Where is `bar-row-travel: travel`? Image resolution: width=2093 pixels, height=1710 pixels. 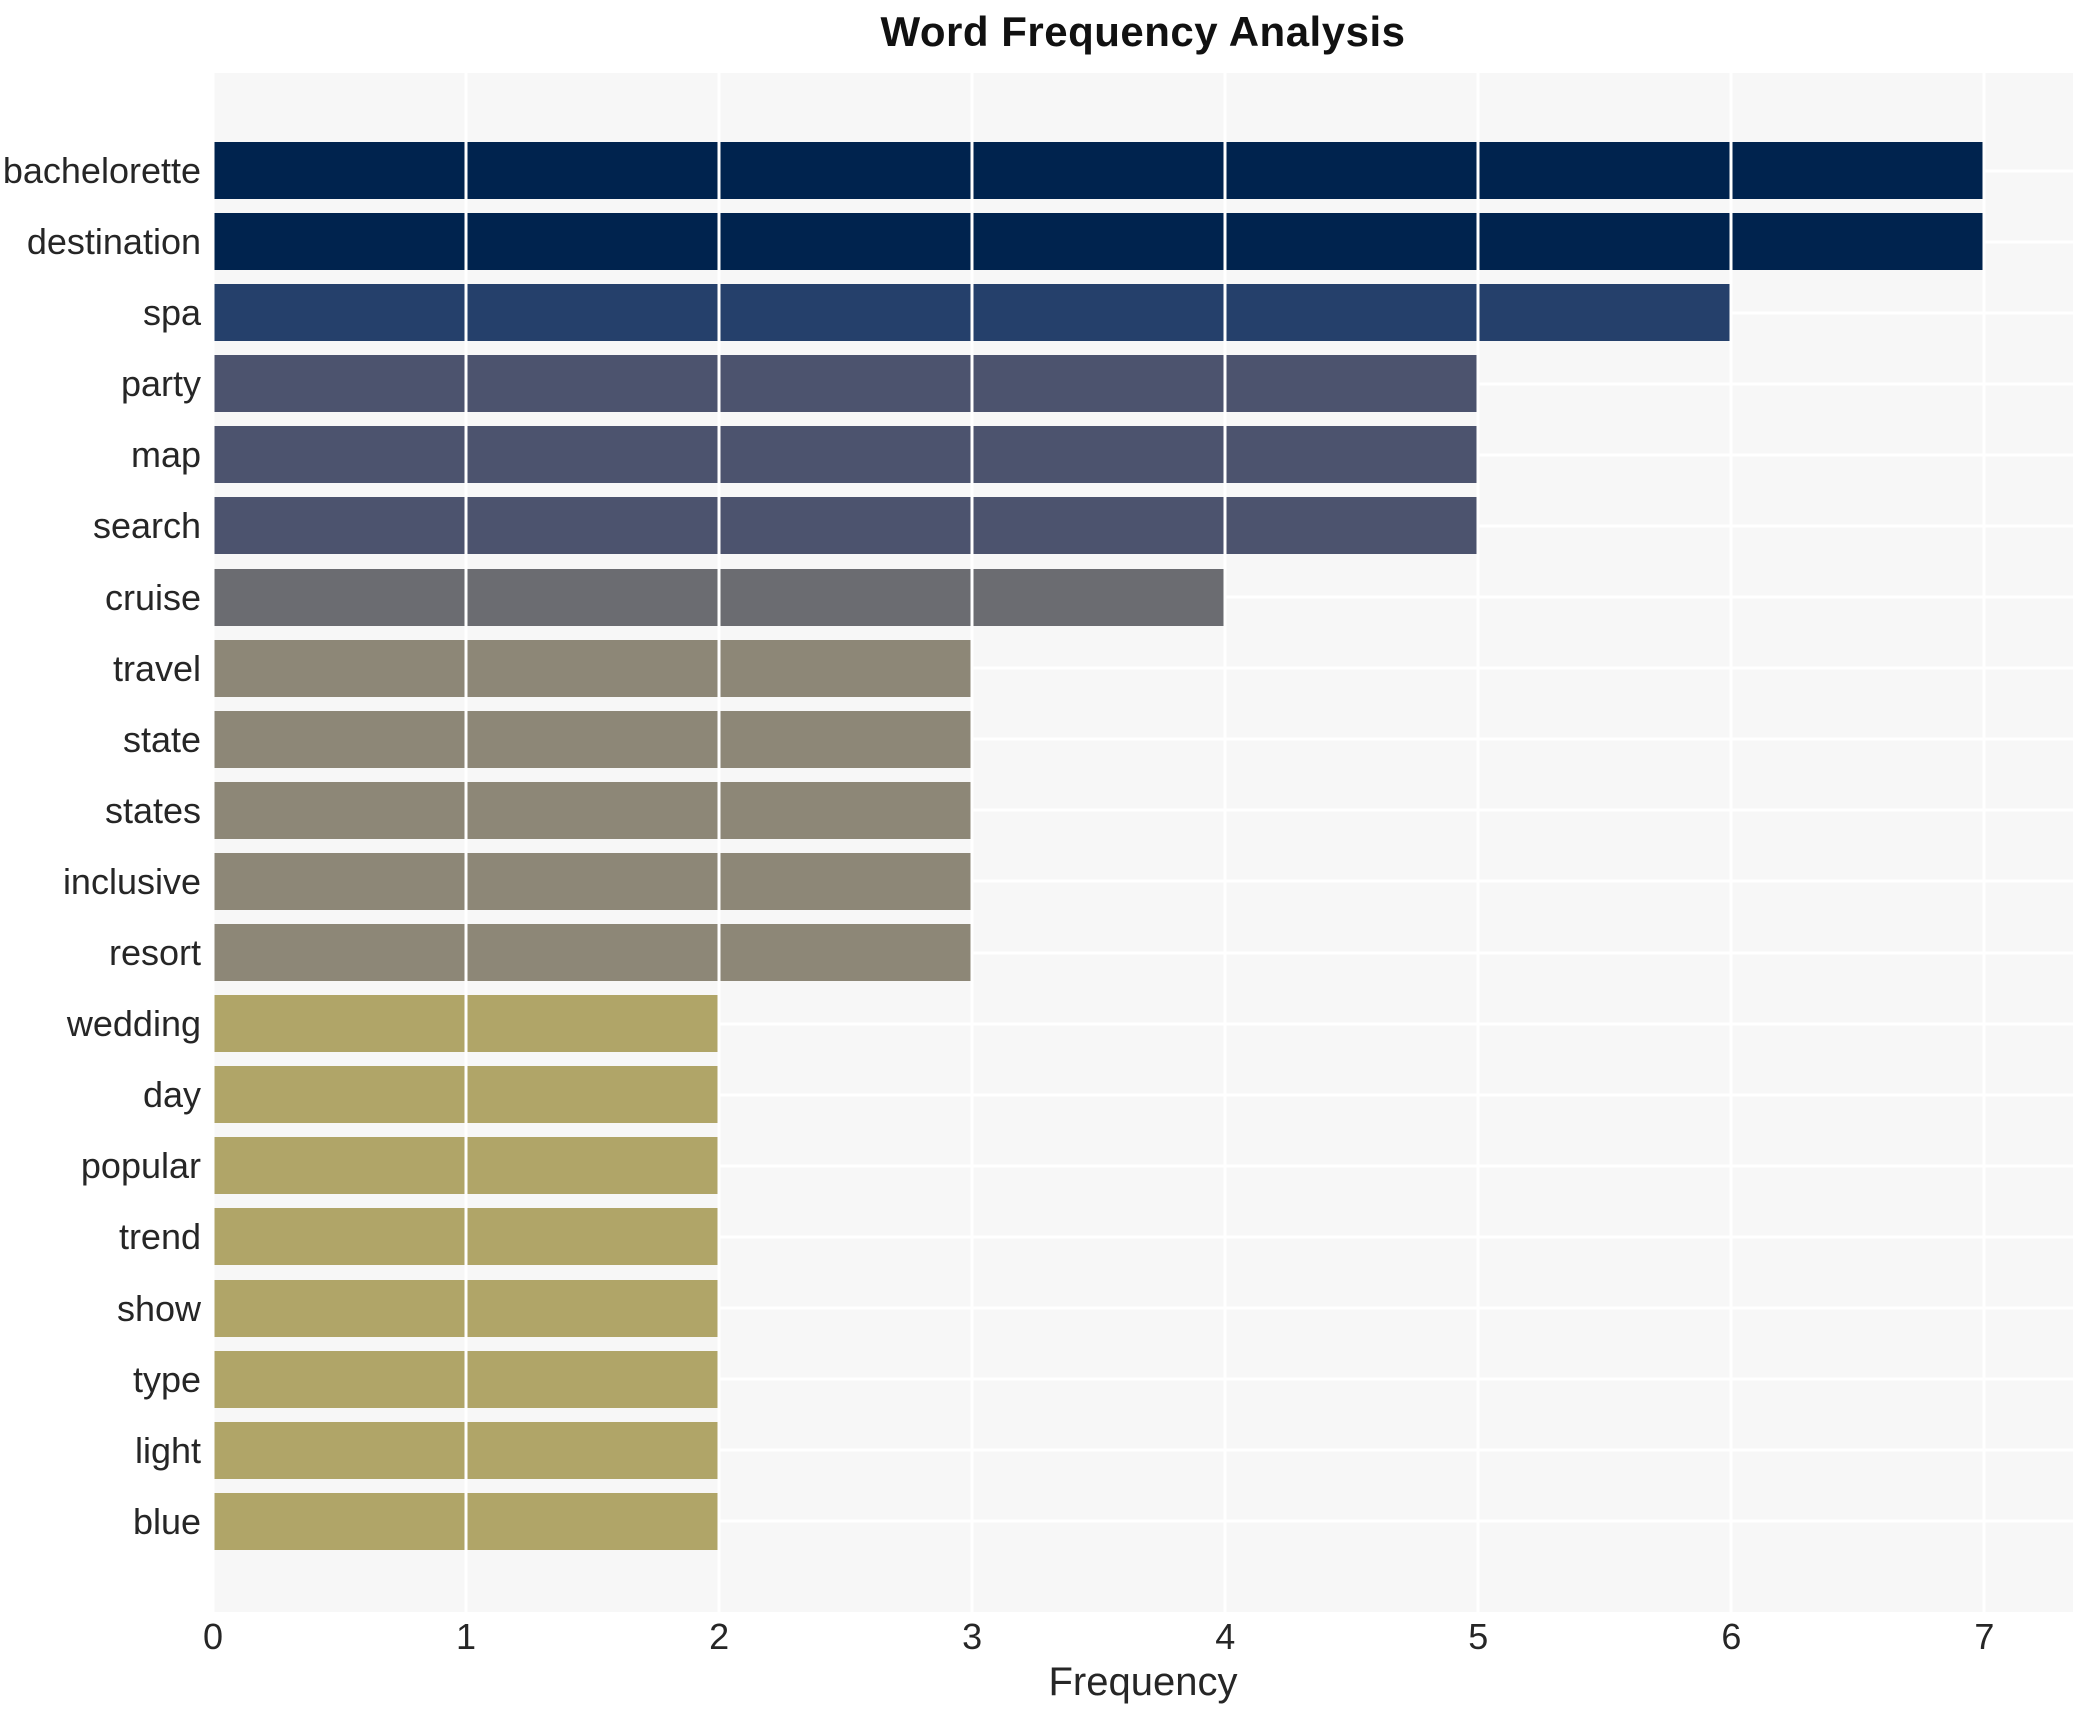
bar-row-travel: travel is located at coordinates (1093, 668).